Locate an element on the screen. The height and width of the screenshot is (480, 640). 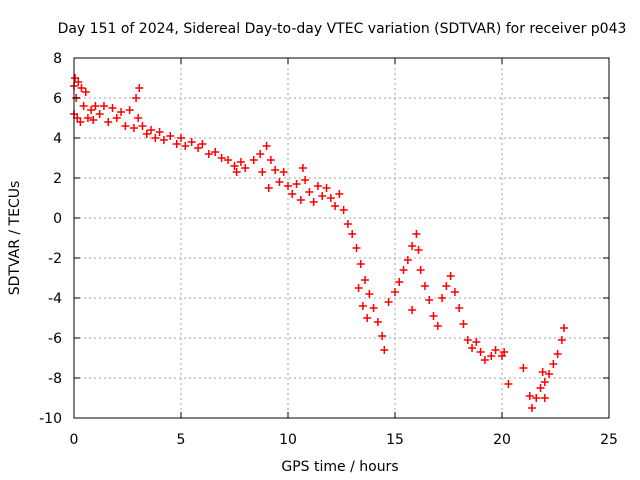
x-tick-label: 20 is located at coordinates (502, 440).